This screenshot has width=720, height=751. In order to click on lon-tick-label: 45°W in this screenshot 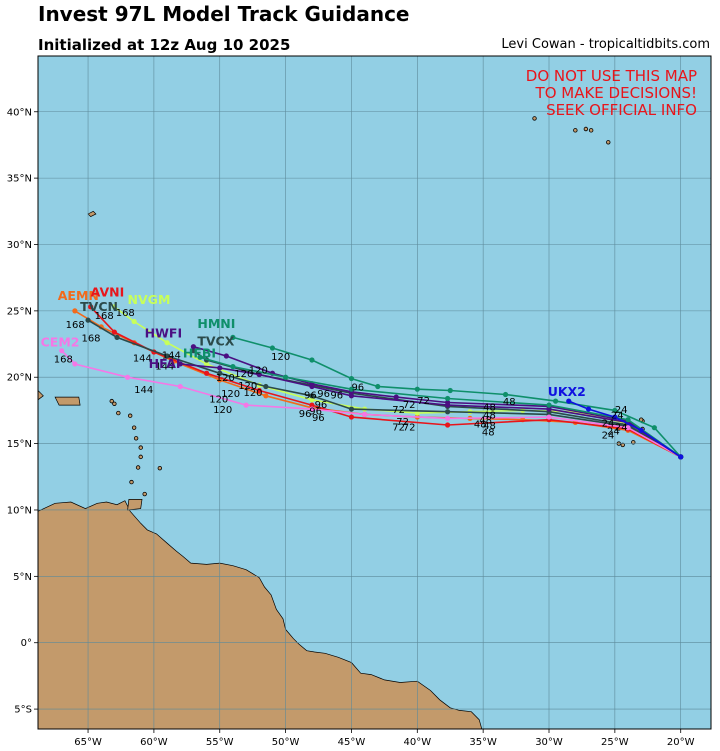, I will do `click(352, 742)`.